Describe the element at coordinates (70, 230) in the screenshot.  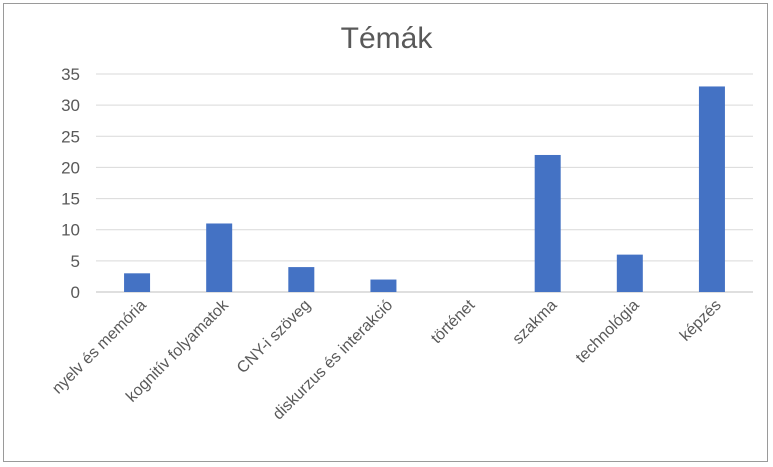
I see `y-tick-label: 10` at that location.